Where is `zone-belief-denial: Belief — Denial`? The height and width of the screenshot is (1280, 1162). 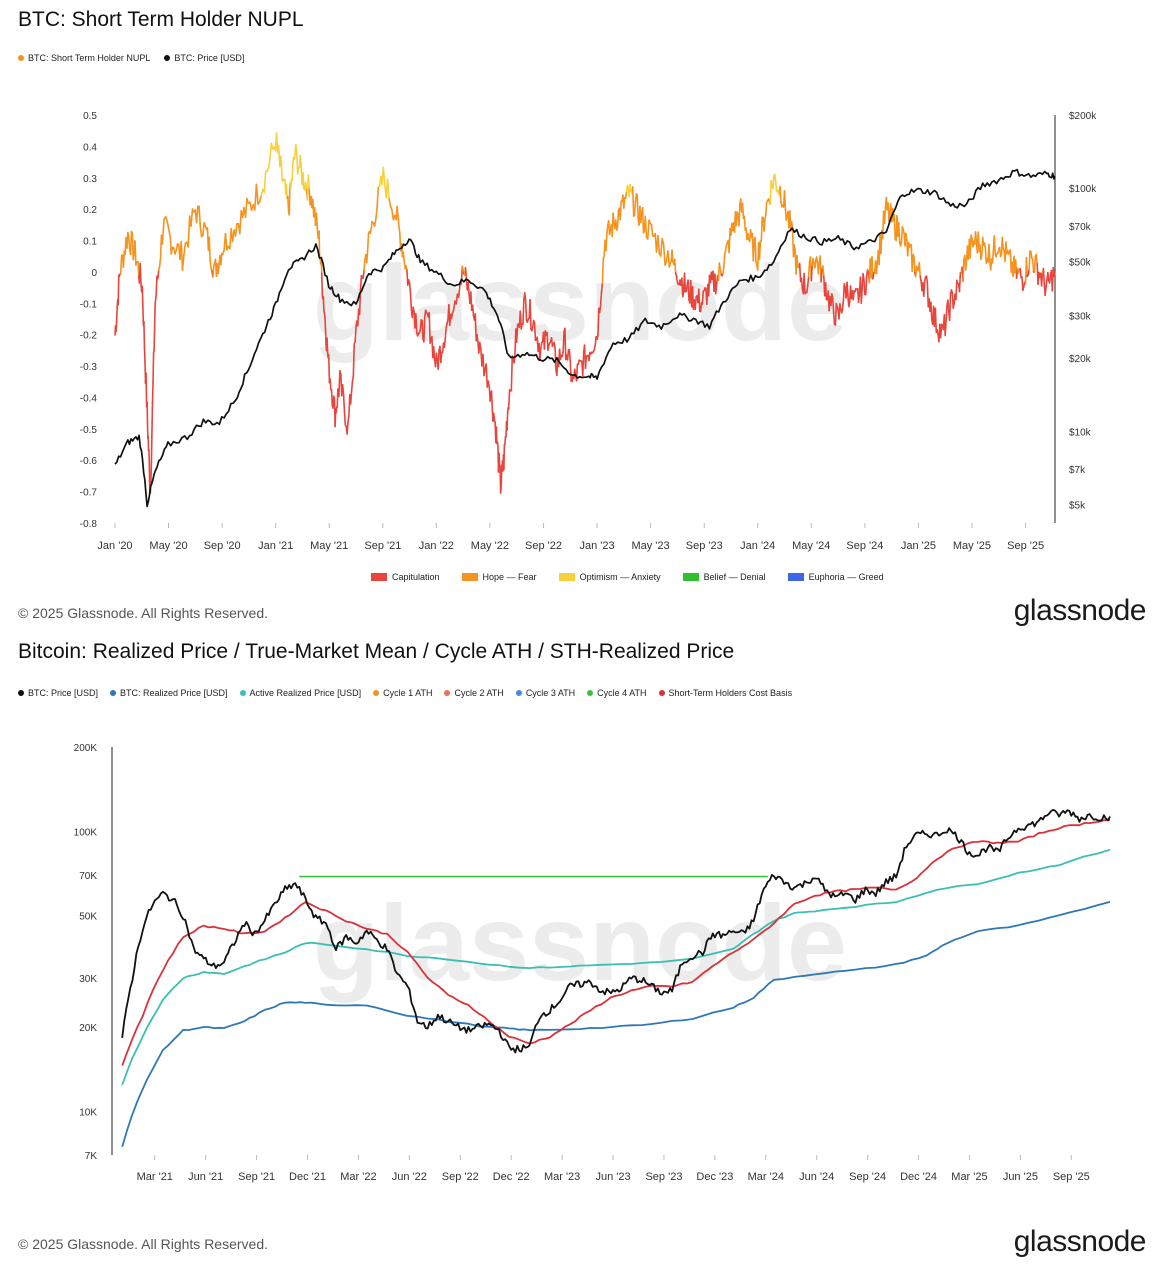
zone-belief-denial: Belief — Denial is located at coordinates (724, 577).